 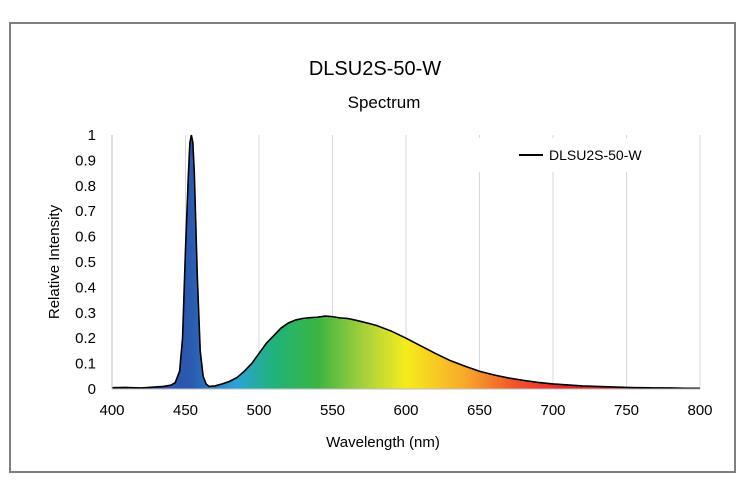 What do you see at coordinates (111, 410) in the screenshot?
I see `x-tick-label: 400` at bounding box center [111, 410].